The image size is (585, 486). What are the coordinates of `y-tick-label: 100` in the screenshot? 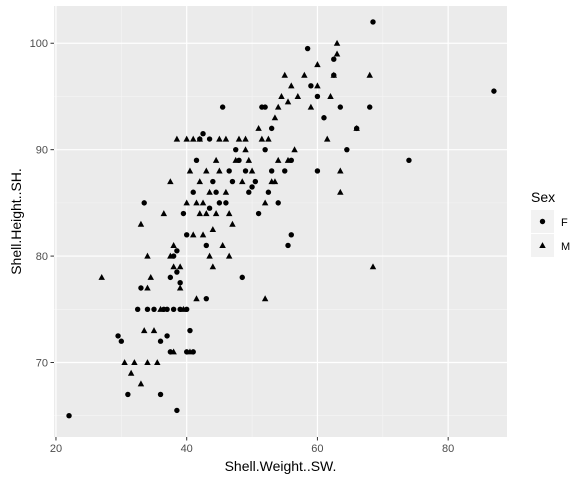 It's located at (39, 44).